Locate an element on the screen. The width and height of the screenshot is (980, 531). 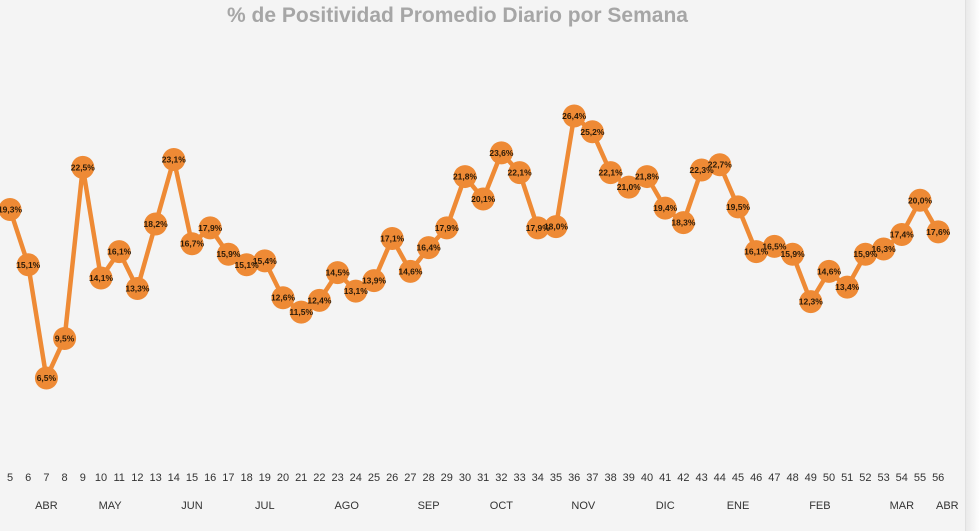
x-tick-label: 53 is located at coordinates (883, 478).